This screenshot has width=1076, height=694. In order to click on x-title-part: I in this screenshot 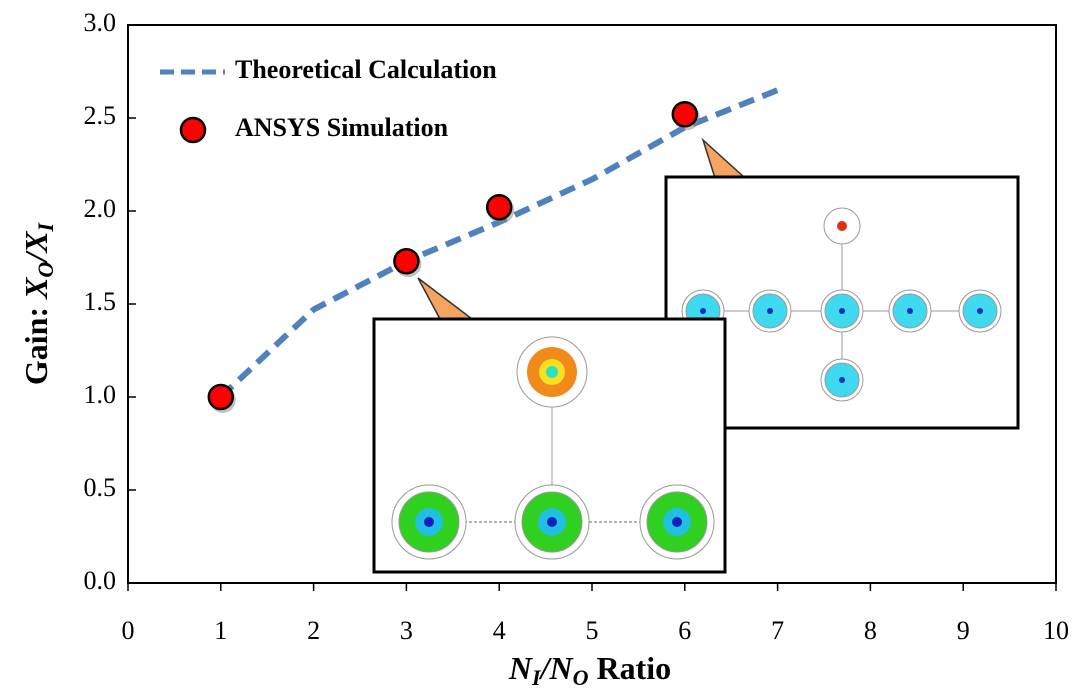, I will do `click(536, 677)`.